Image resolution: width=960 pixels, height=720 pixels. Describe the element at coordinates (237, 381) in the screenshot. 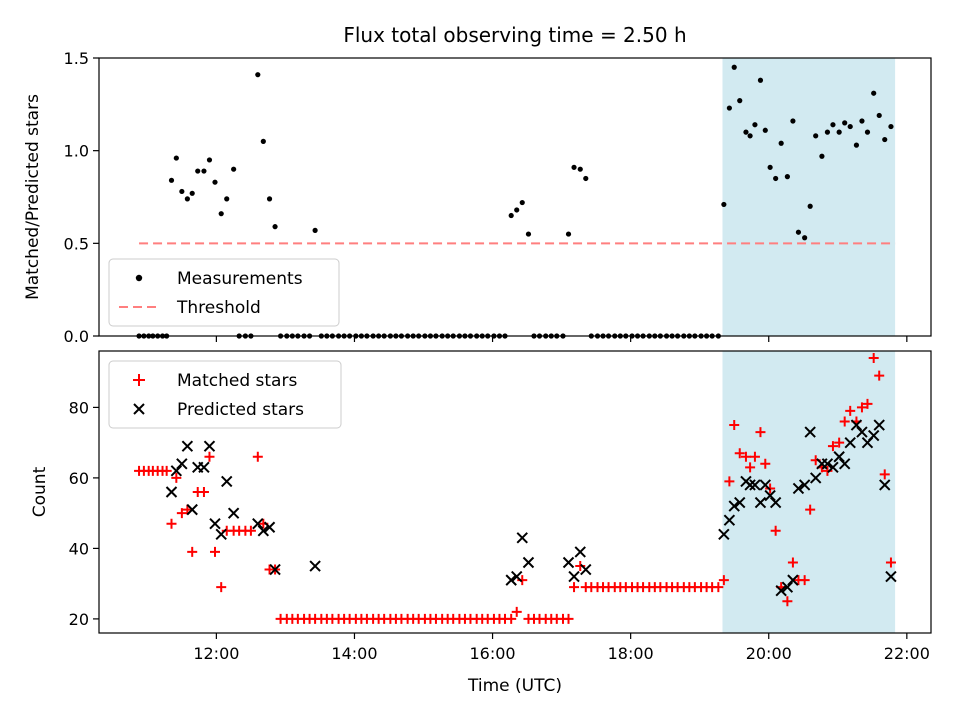

I see `legend-matched-label: Matched stars` at that location.